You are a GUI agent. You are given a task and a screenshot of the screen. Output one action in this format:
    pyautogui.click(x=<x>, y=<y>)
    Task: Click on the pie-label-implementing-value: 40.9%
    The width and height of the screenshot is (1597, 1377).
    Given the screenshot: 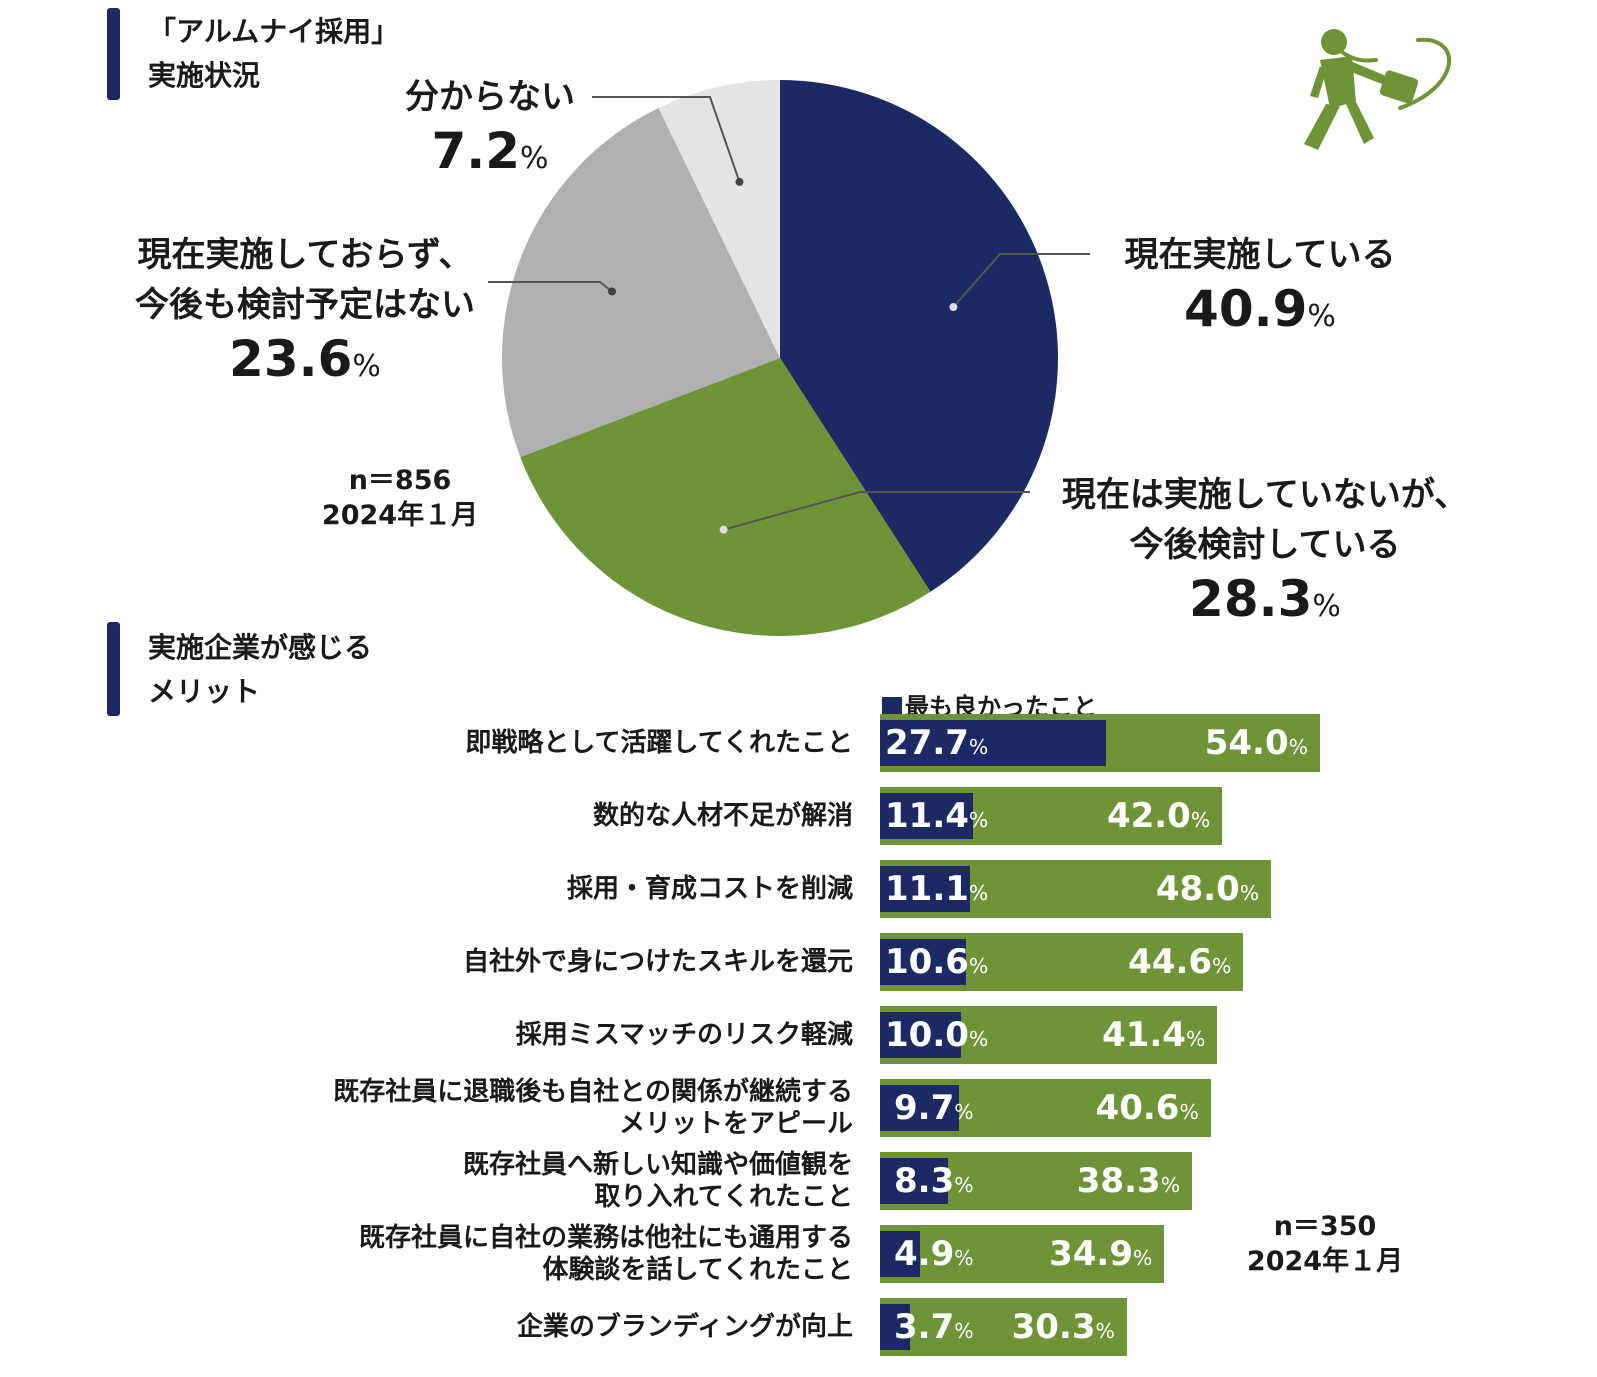 What is the action you would take?
    pyautogui.click(x=1260, y=309)
    